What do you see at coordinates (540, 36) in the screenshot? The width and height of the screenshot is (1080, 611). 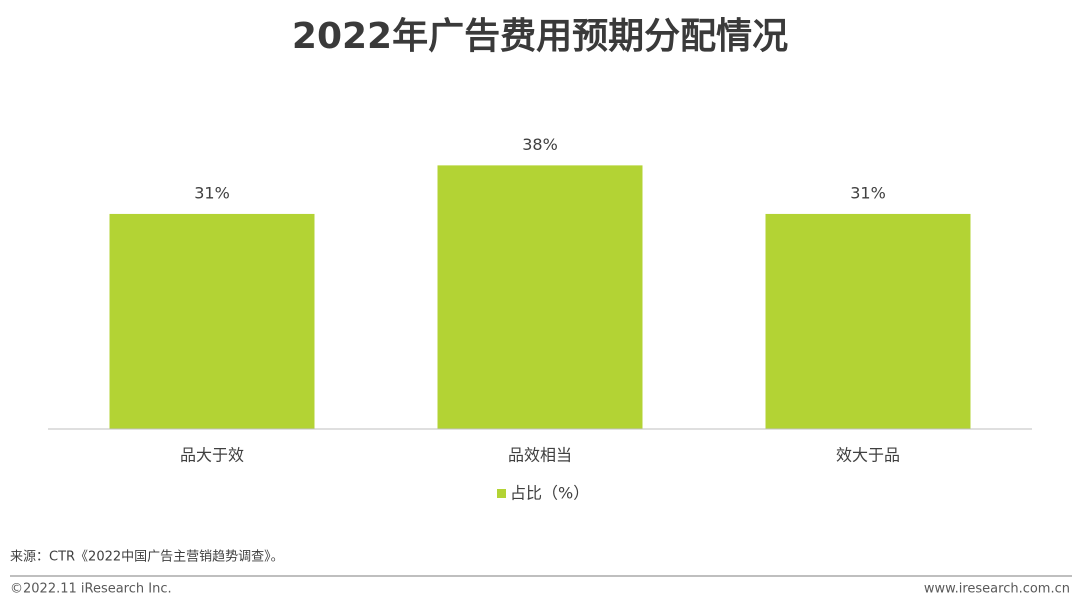 I see `chart-title: 2022年广告费用预期分配情况` at bounding box center [540, 36].